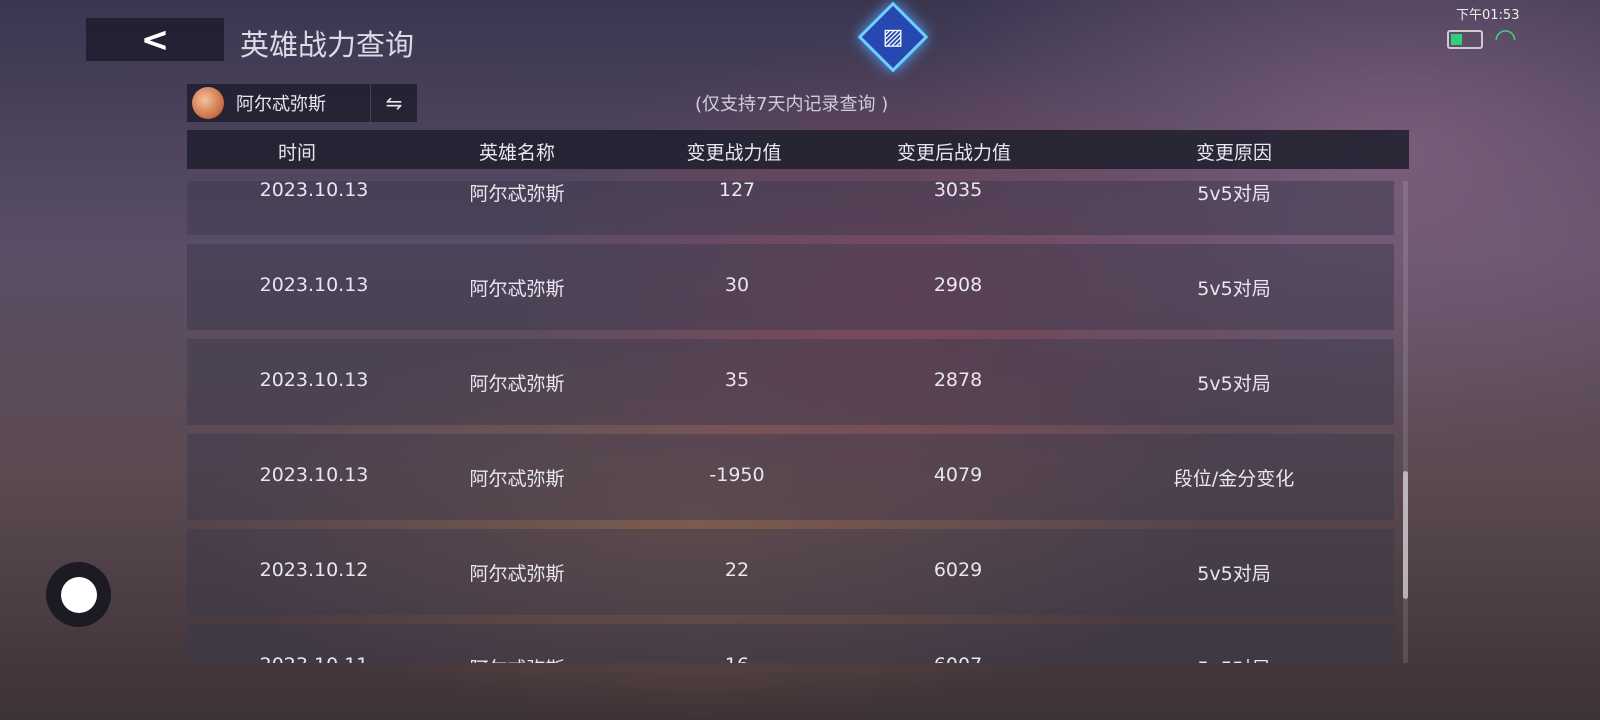 The height and width of the screenshot is (720, 1600). Describe the element at coordinates (737, 570) in the screenshot. I see `row-change: 22` at that location.